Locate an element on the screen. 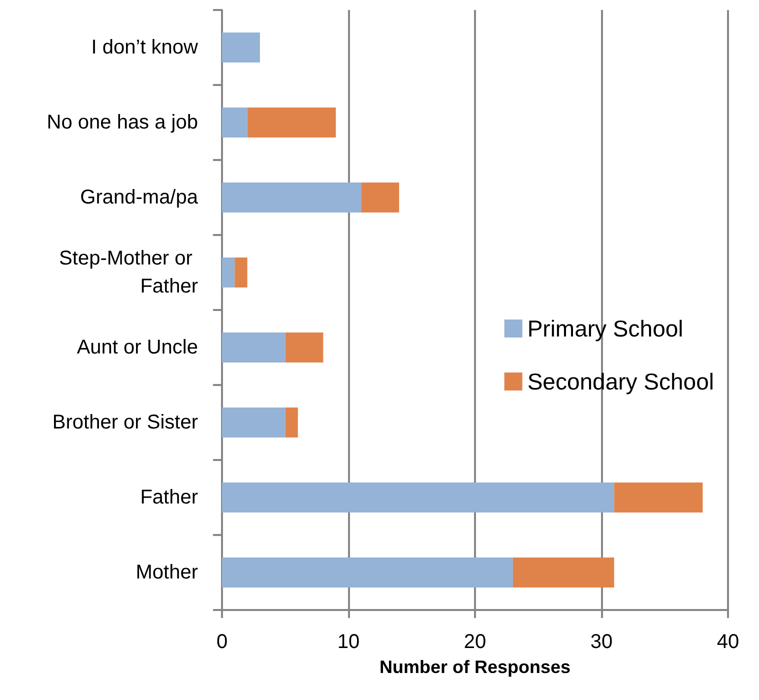  x-axis-title: Number of Responses is located at coordinates (475, 667).